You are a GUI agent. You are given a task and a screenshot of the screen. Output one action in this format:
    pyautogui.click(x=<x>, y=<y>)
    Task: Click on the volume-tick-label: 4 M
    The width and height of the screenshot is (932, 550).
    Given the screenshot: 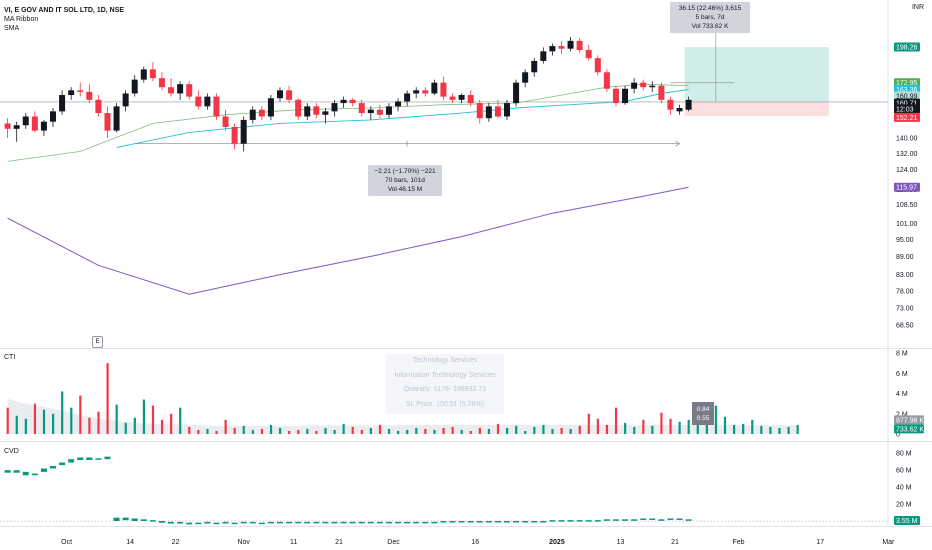 What is the action you would take?
    pyautogui.click(x=902, y=394)
    